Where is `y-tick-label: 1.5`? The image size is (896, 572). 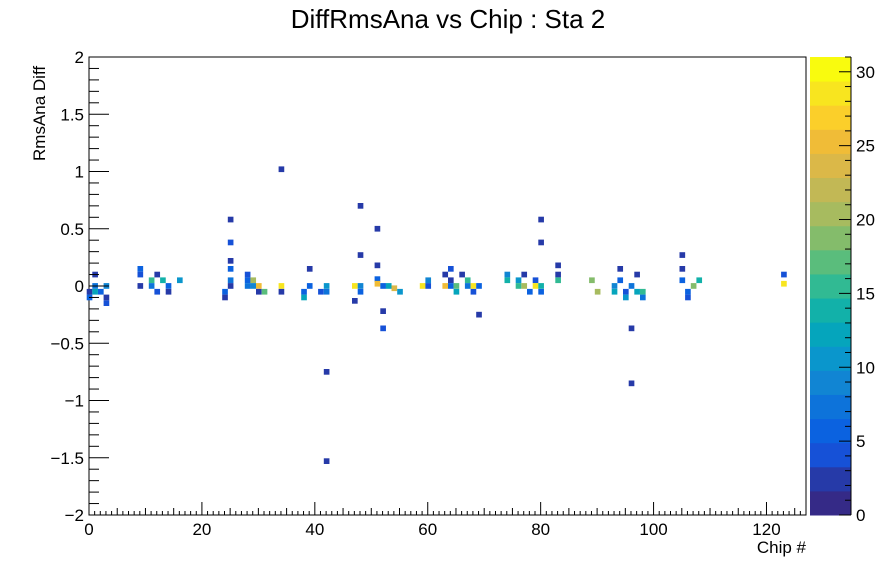
y-tick-label: 1.5 is located at coordinates (72, 114).